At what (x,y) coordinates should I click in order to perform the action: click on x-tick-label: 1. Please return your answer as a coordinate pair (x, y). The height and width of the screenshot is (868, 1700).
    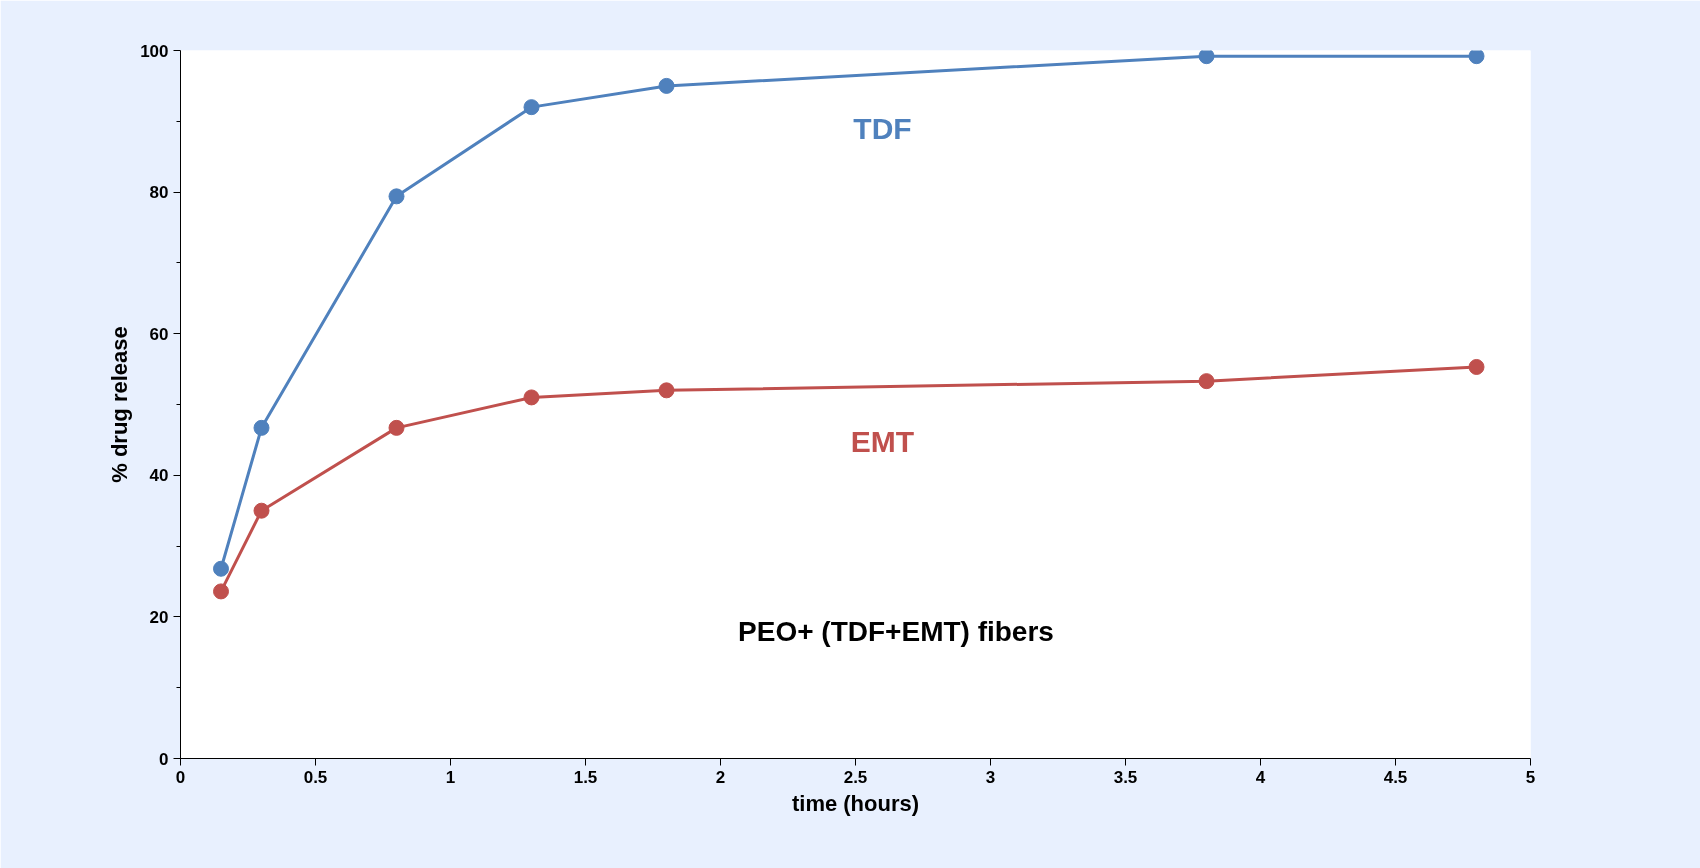
    Looking at the image, I should click on (450, 777).